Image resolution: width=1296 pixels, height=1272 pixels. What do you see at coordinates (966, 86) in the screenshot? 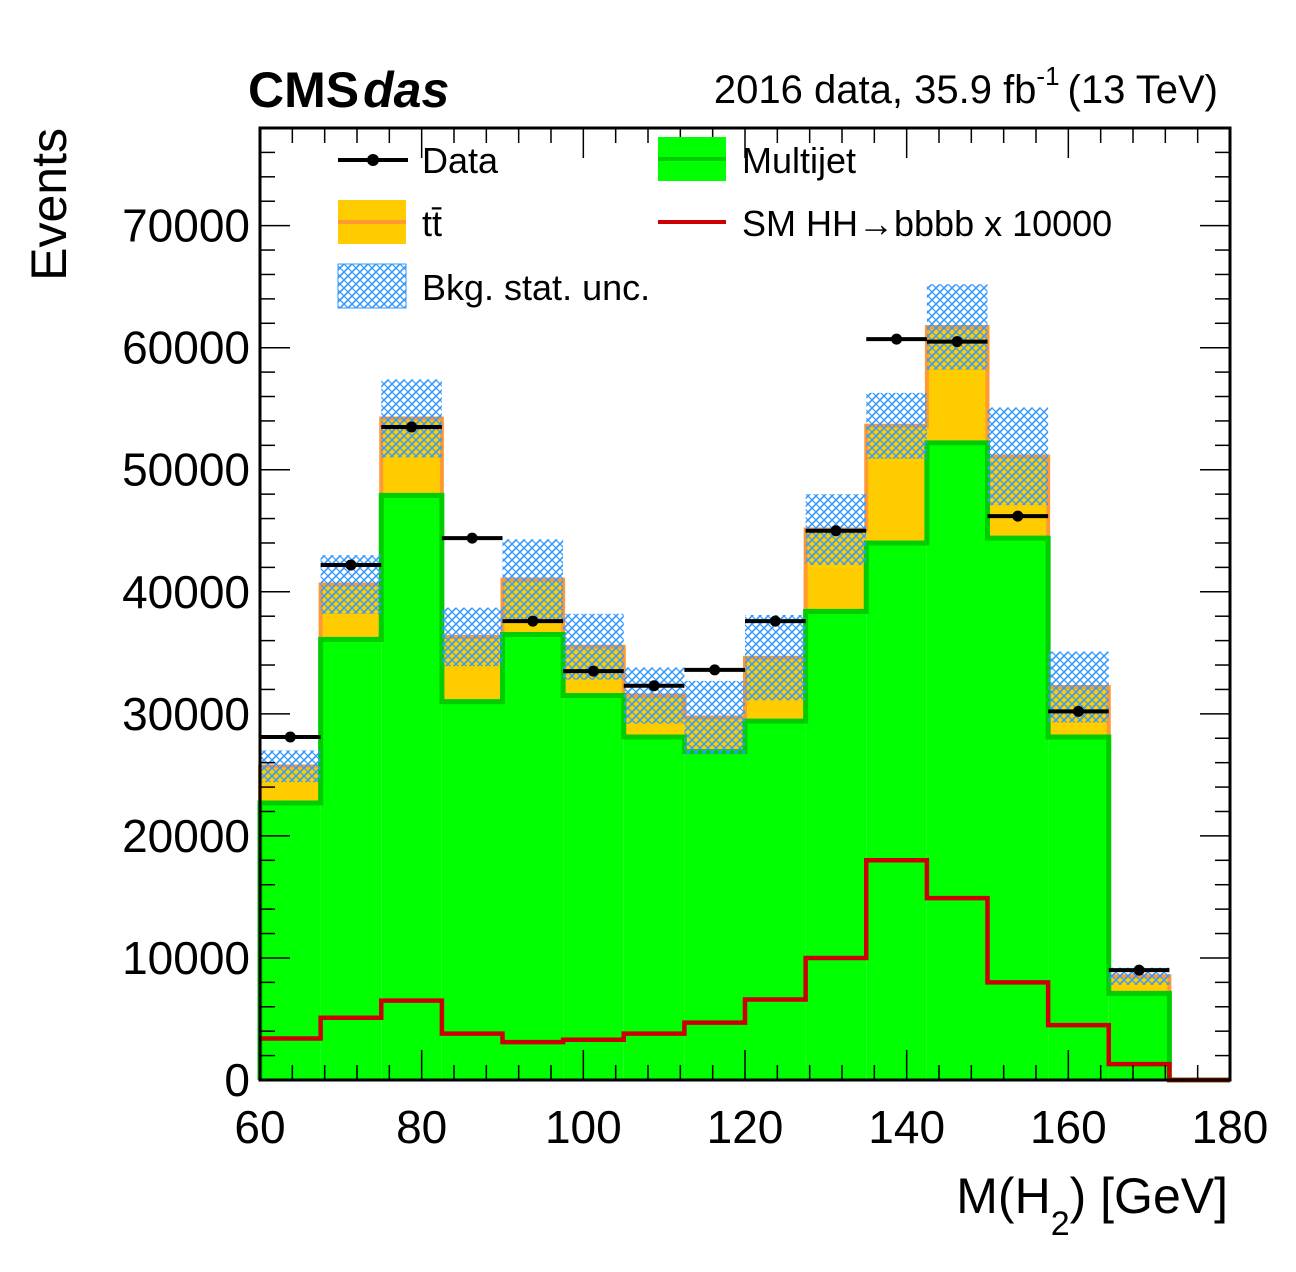
I see `lumi-label: 2016 data, 35.9 fb-1 (13 TeV)` at bounding box center [966, 86].